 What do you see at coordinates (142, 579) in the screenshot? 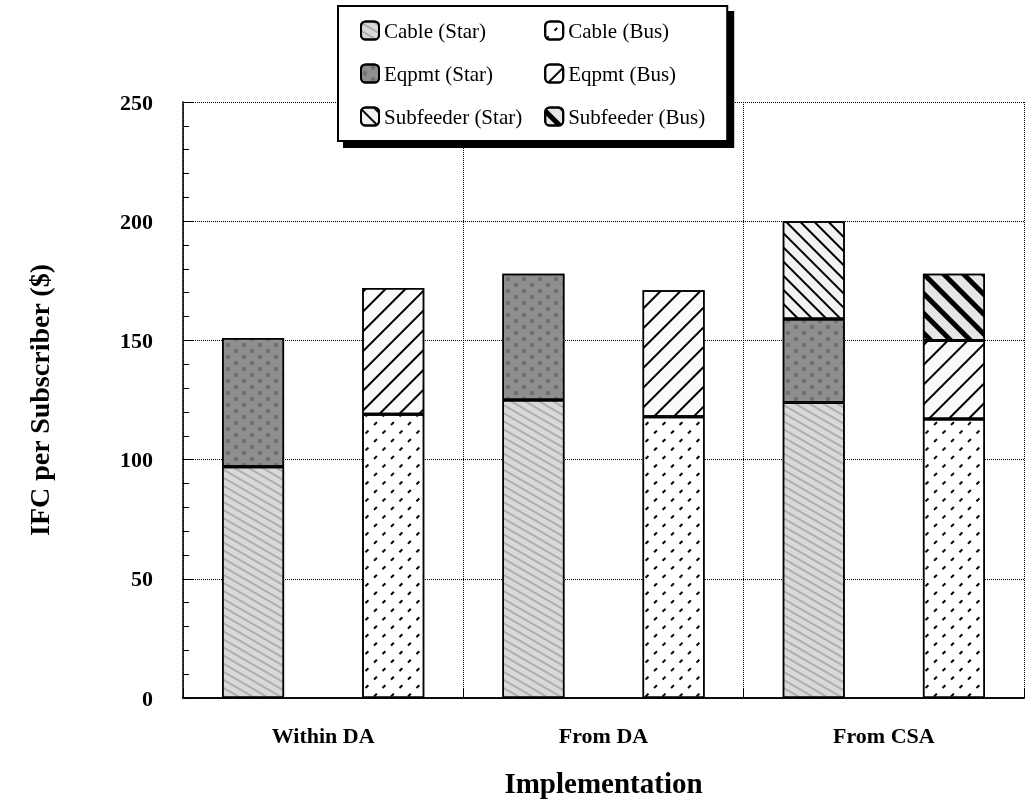
I see `y-tick-label: 50` at bounding box center [142, 579].